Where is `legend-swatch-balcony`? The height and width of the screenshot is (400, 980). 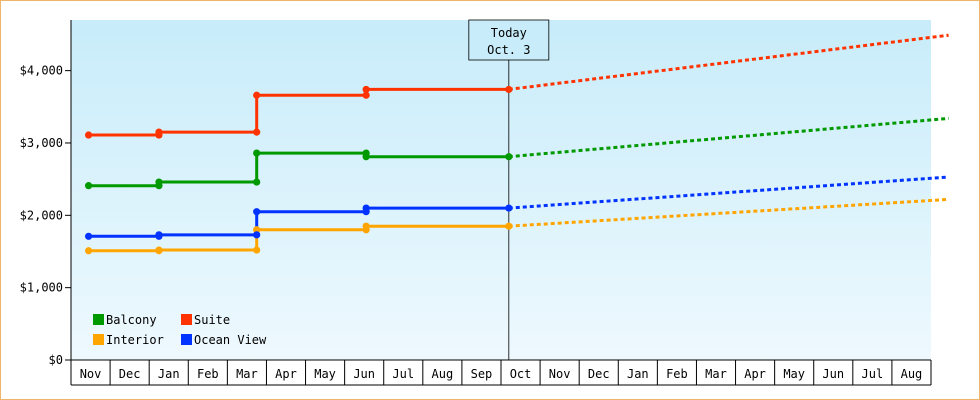
legend-swatch-balcony is located at coordinates (98, 319).